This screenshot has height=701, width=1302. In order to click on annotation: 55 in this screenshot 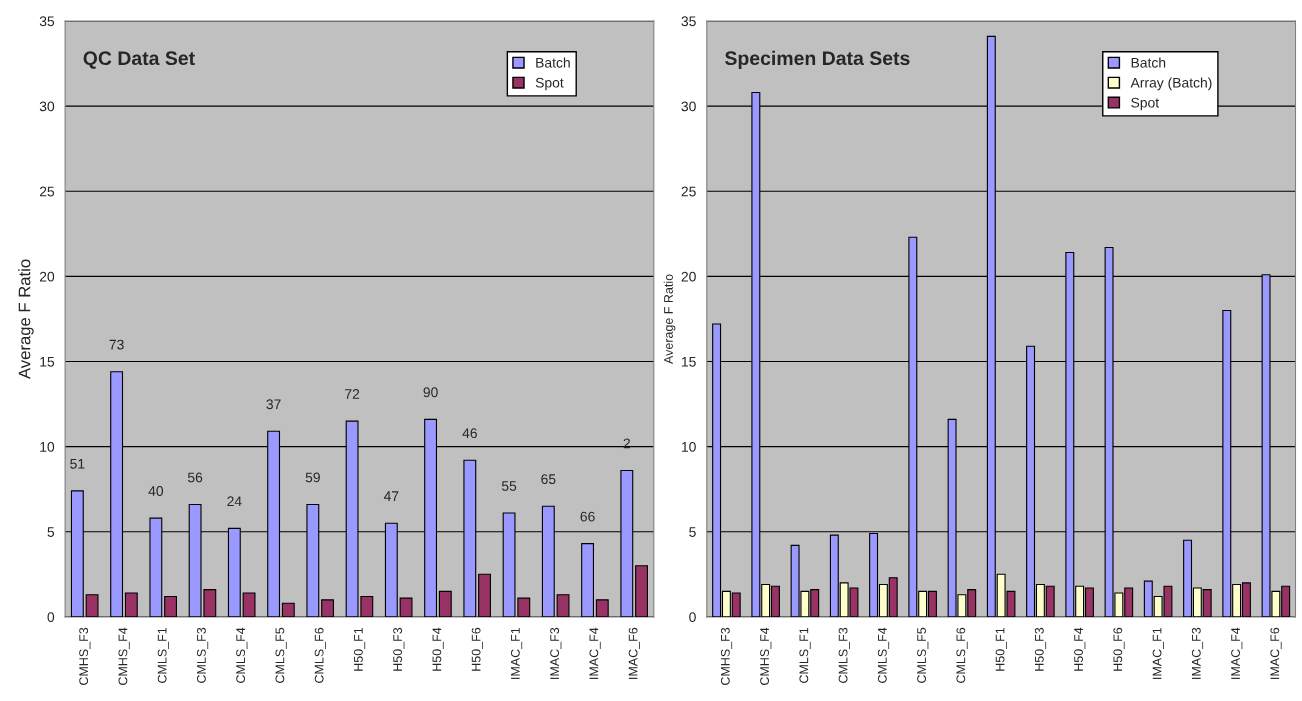, I will do `click(509, 486)`.